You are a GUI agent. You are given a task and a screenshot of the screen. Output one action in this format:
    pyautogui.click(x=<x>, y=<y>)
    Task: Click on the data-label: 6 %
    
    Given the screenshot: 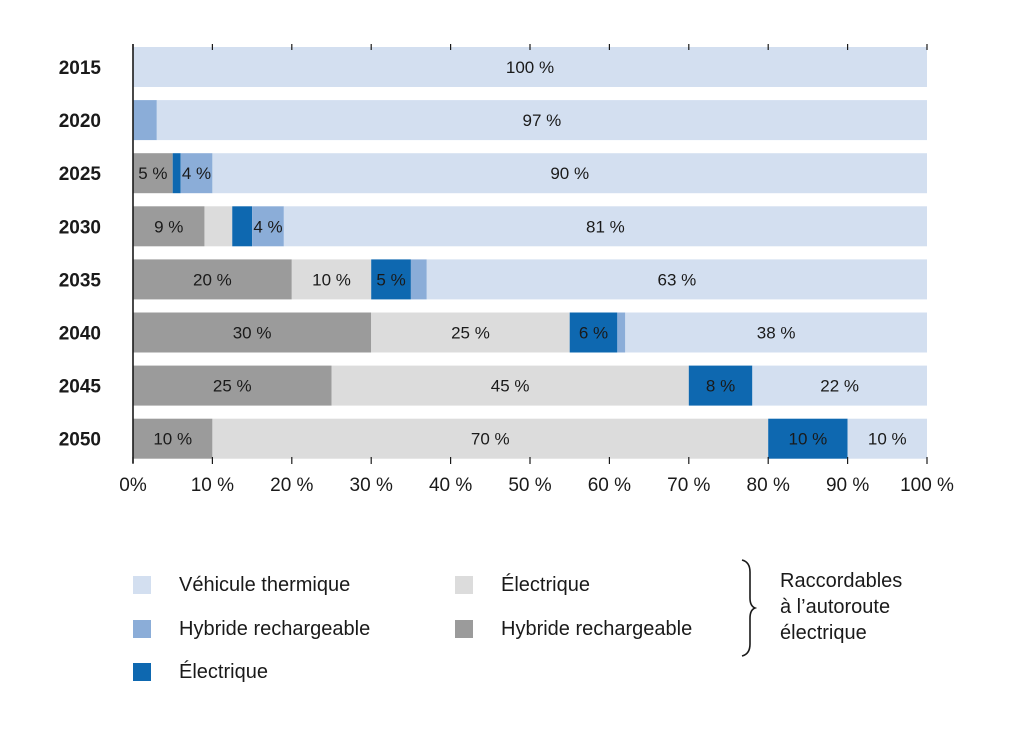 What is the action you would take?
    pyautogui.click(x=593, y=333)
    